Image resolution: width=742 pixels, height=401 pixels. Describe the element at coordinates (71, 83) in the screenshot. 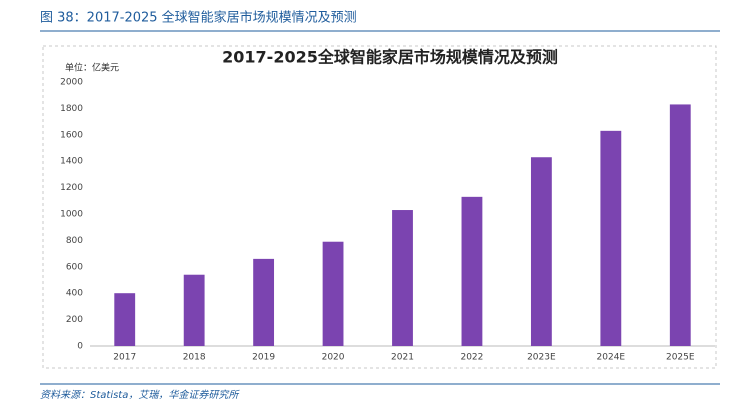

I see `y-tick-label: 2000` at that location.